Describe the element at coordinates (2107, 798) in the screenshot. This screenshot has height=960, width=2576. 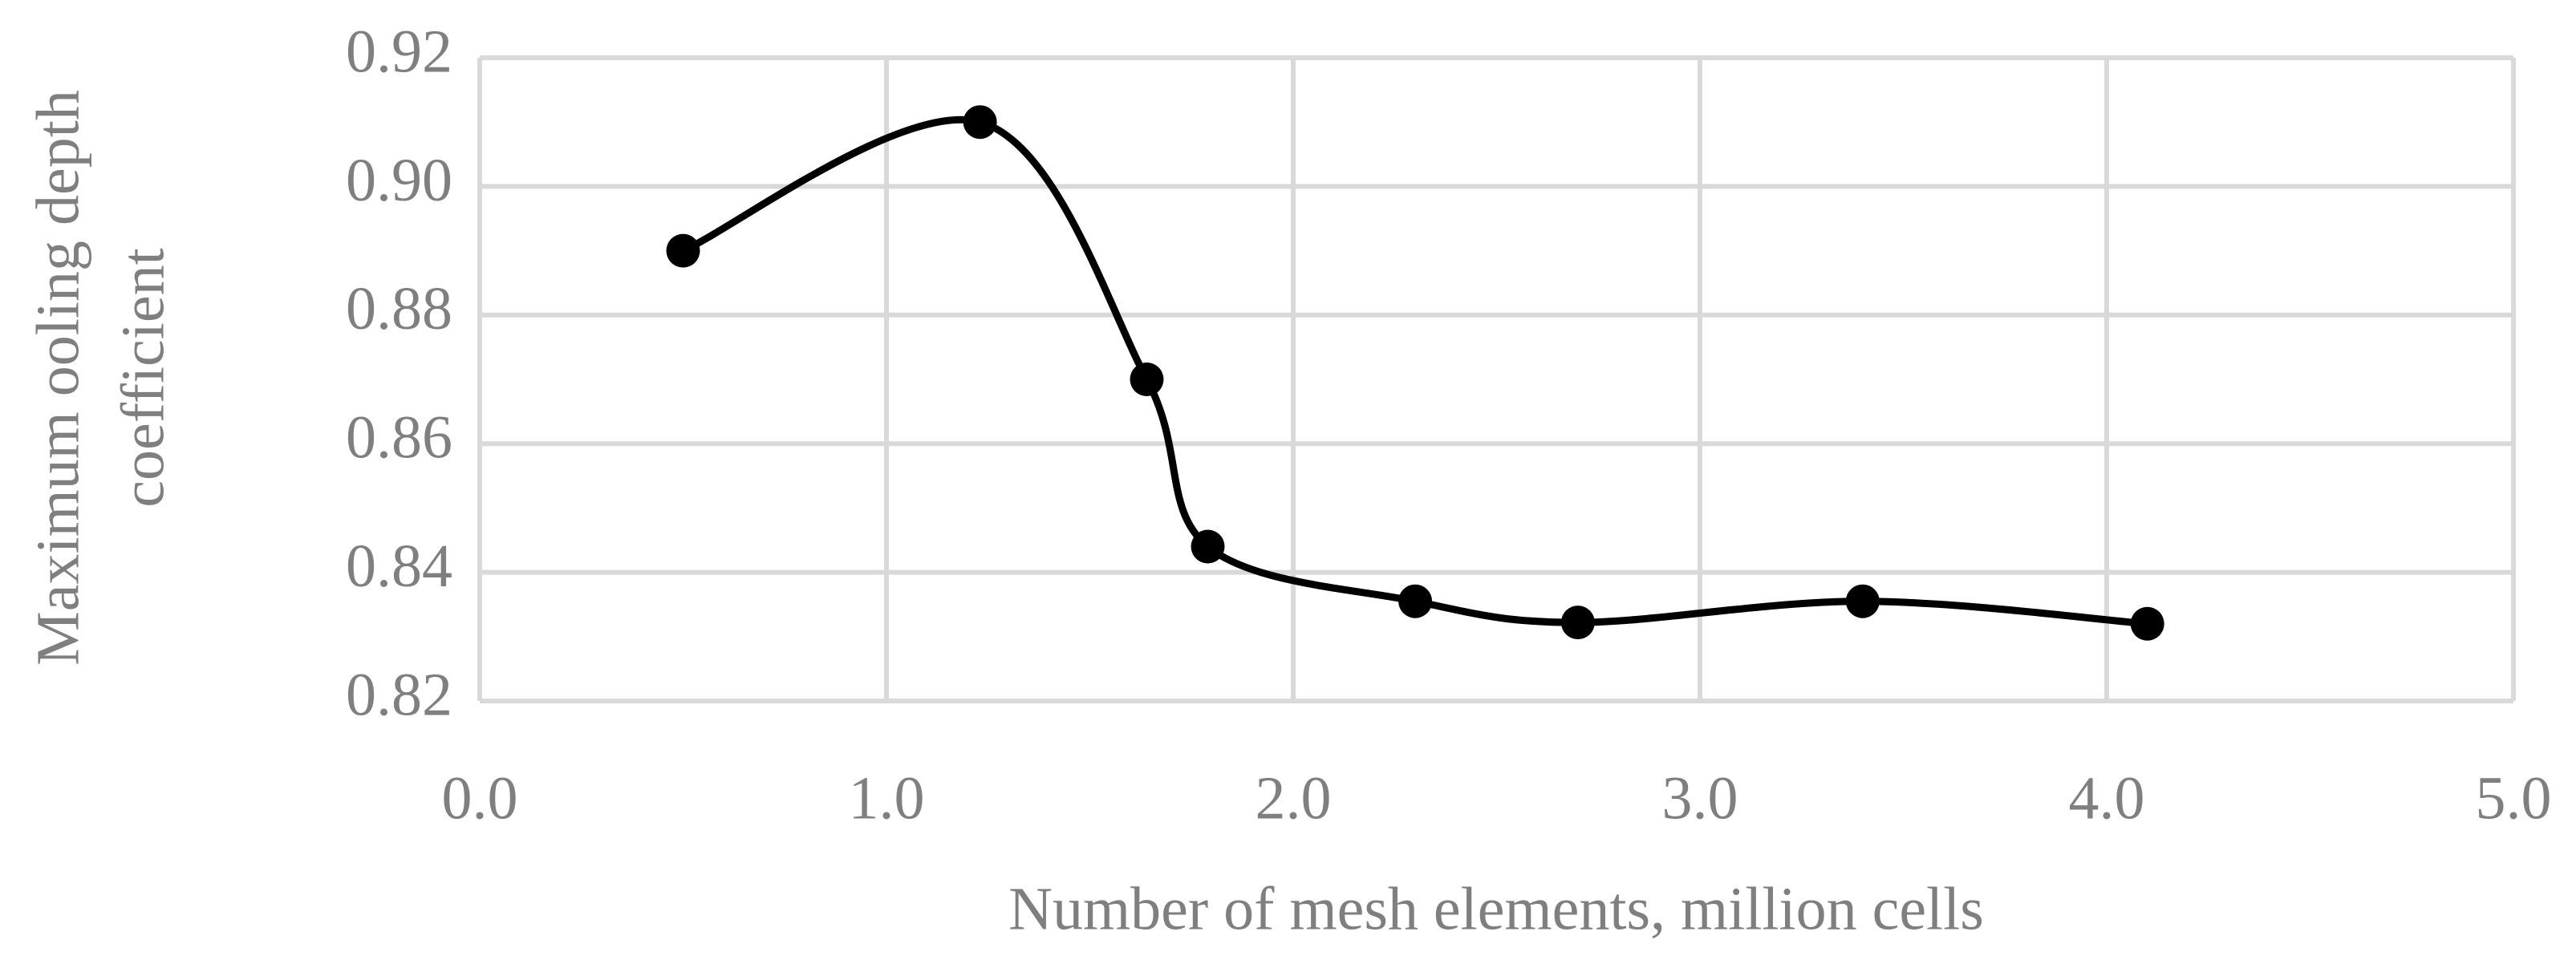
I see `x-tick-label: 4.0` at that location.